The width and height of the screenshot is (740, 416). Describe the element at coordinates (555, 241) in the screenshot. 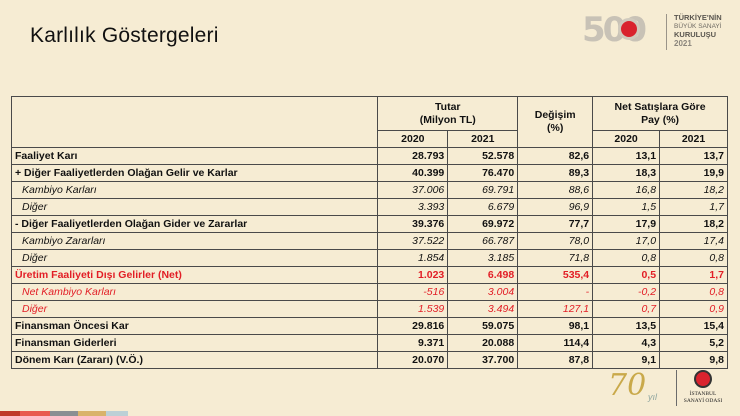

I see `change-cell: 78,0` at that location.